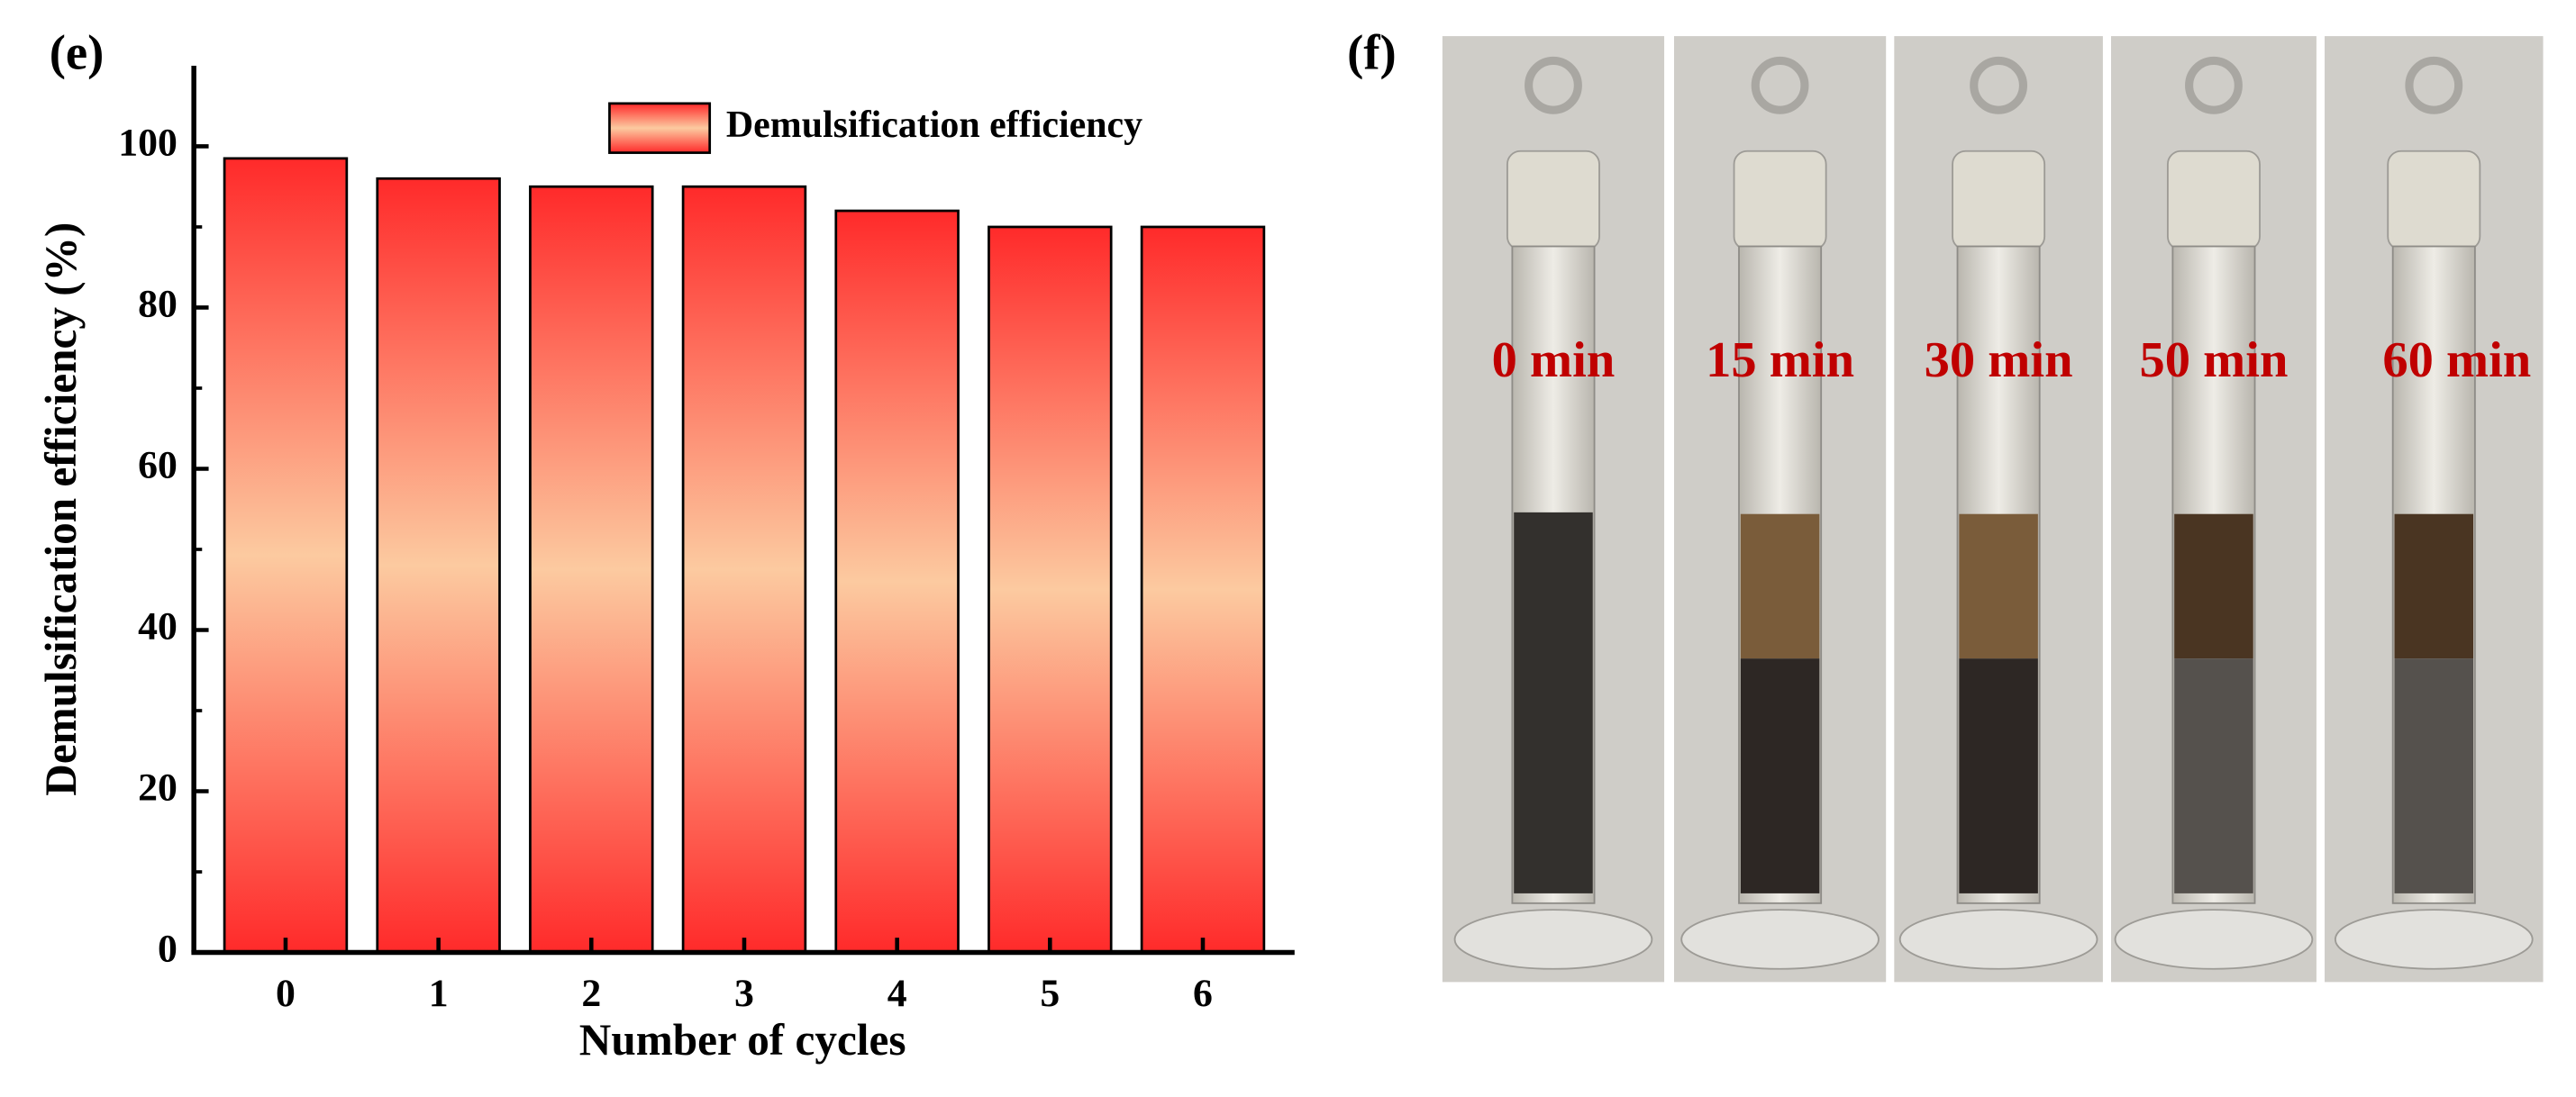 Image resolution: width=2576 pixels, height=1097 pixels. What do you see at coordinates (157, 465) in the screenshot?
I see `y-tick-label: 60` at bounding box center [157, 465].